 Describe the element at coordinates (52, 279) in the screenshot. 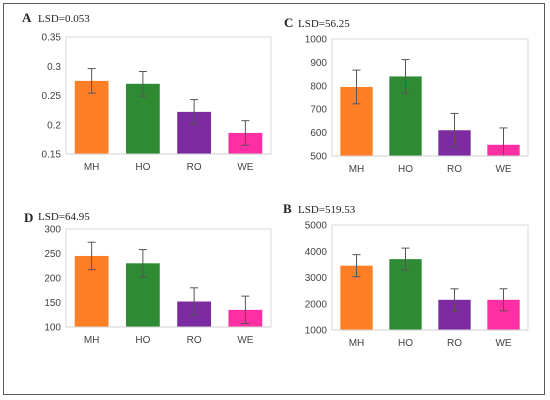

I see `y-tick-label: 200` at that location.